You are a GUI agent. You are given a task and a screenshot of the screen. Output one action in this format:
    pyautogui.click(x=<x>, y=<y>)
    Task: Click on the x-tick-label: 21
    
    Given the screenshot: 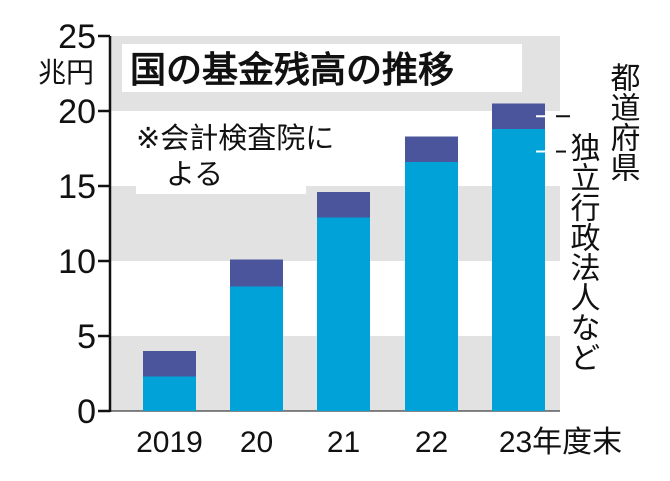 What is the action you would take?
    pyautogui.click(x=343, y=442)
    